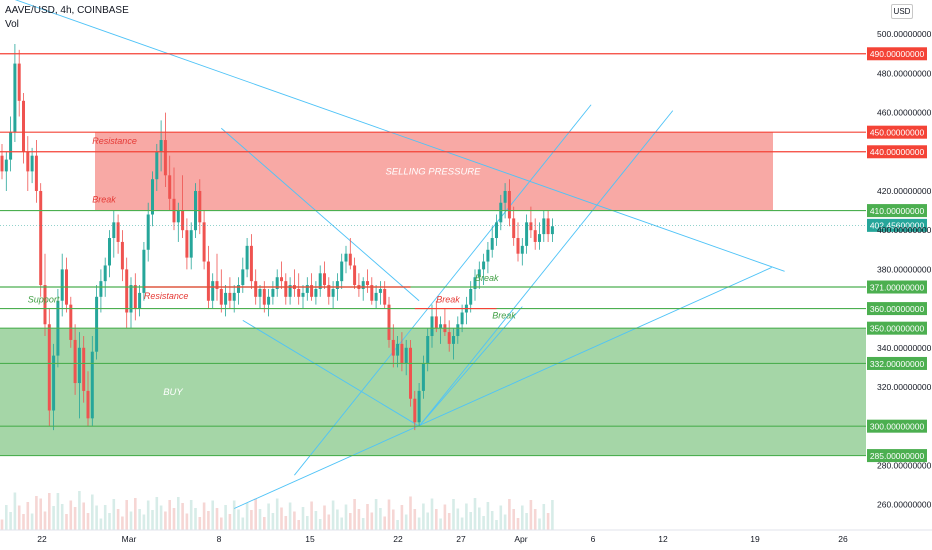 The image size is (932, 550). What do you see at coordinates (219, 539) in the screenshot?
I see `x-tick-label: 8` at bounding box center [219, 539].